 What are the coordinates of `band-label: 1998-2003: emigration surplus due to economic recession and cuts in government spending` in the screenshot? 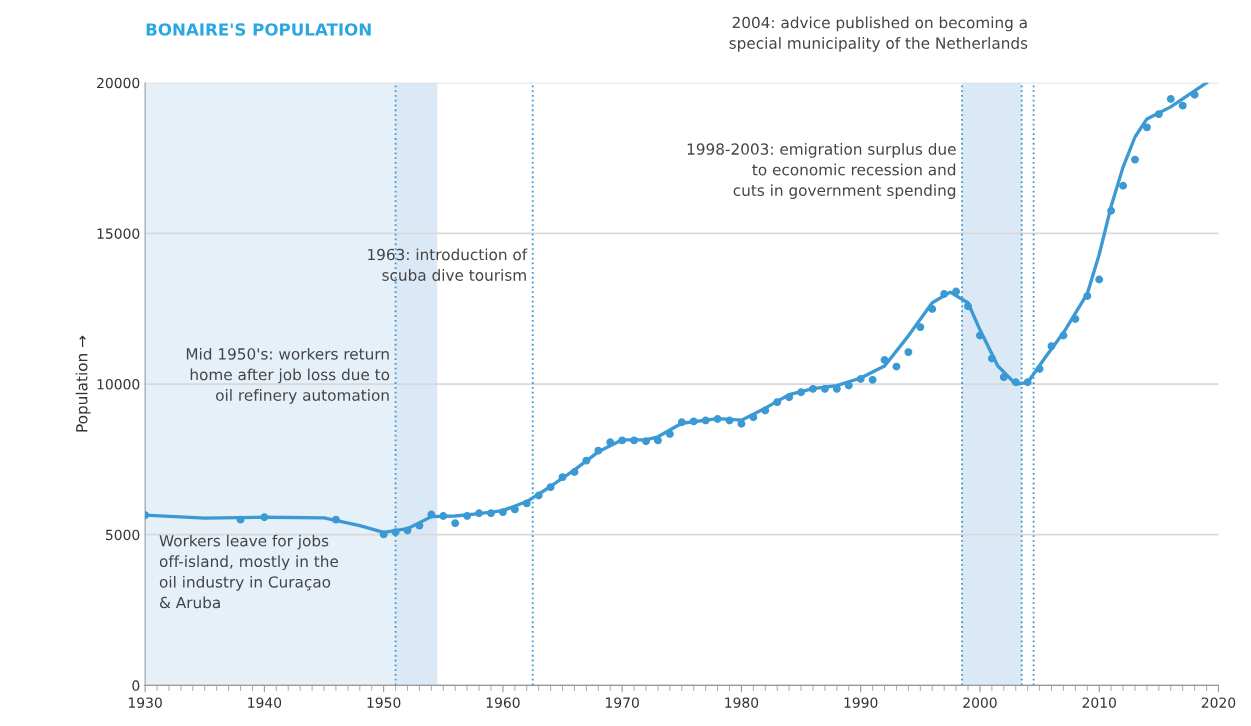 It's located at (821, 171).